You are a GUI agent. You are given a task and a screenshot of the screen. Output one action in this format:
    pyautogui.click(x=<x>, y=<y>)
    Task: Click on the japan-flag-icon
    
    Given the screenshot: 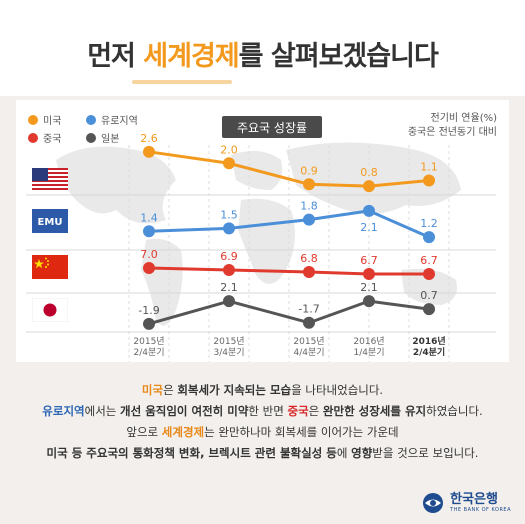 What is the action you would take?
    pyautogui.click(x=50, y=310)
    